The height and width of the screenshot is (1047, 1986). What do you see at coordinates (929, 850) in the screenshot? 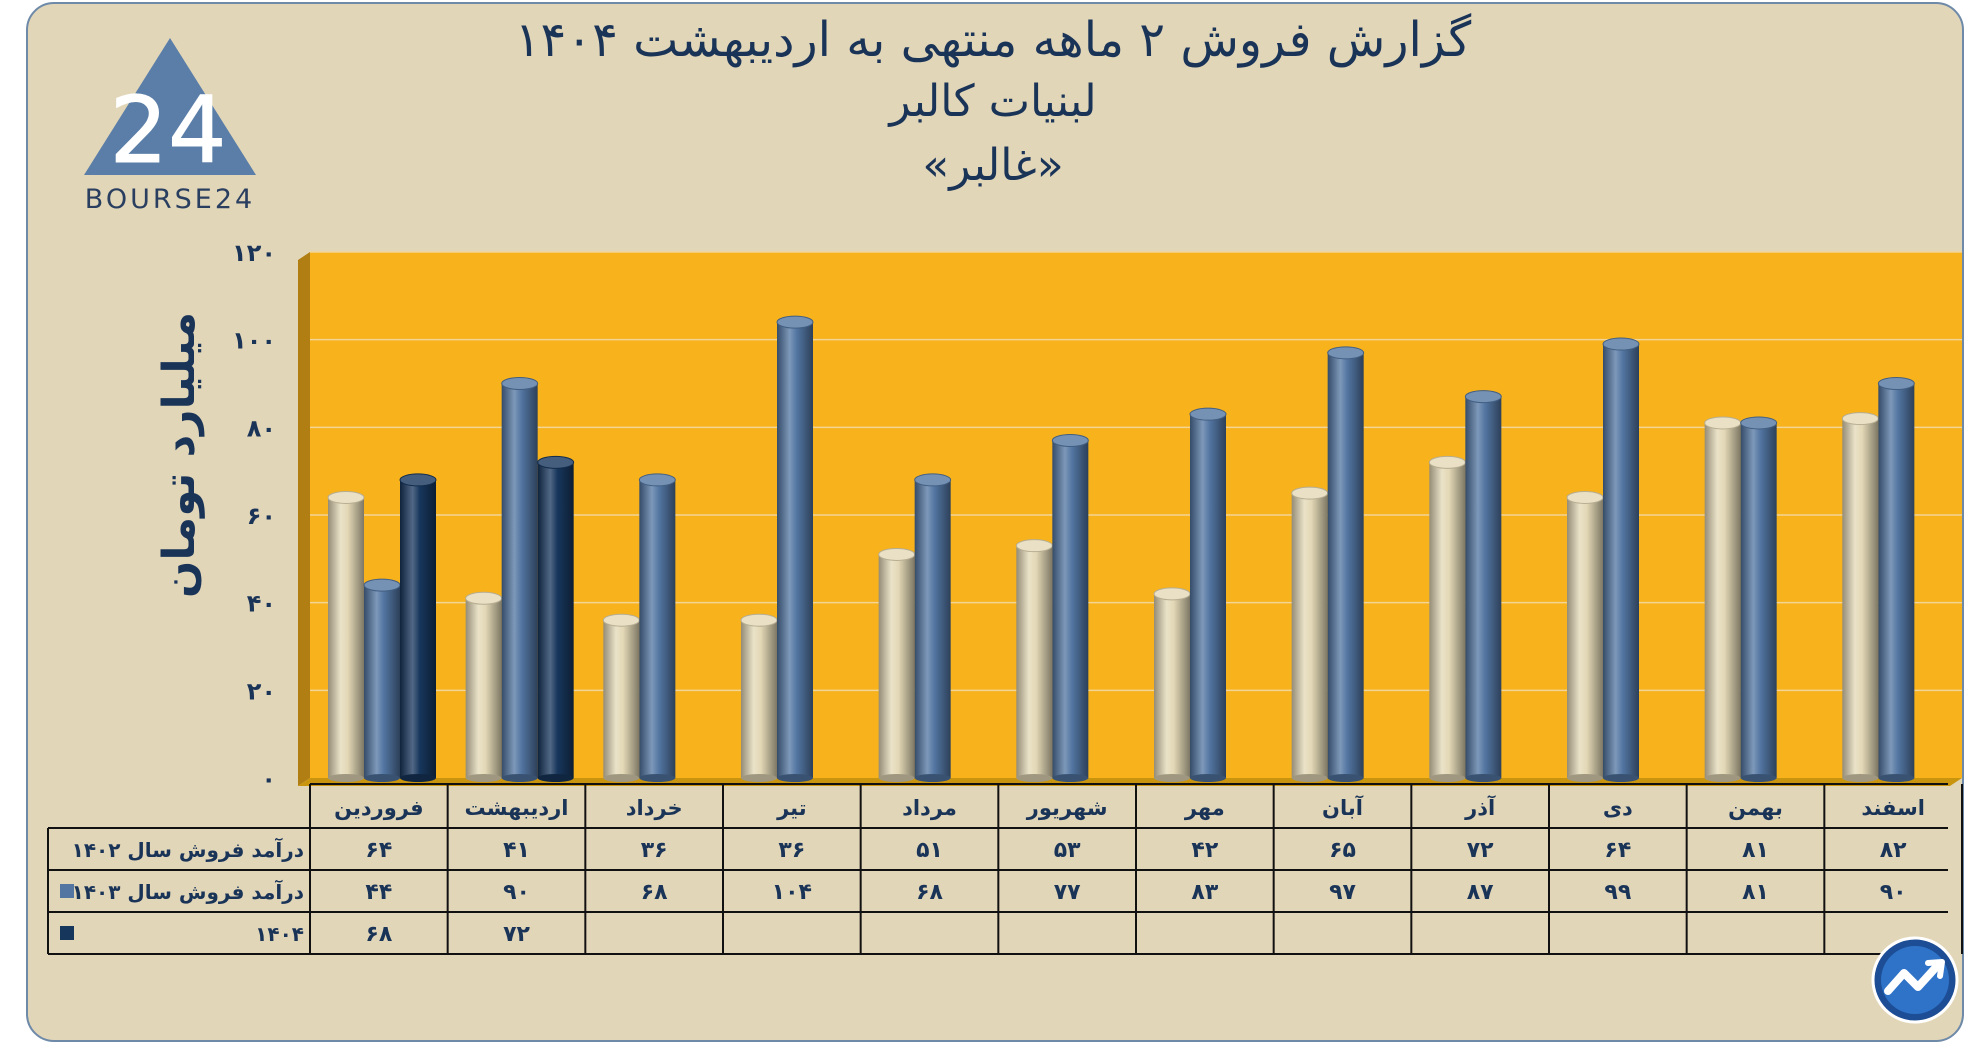
I see `data-label: ۵۱` at bounding box center [929, 850].